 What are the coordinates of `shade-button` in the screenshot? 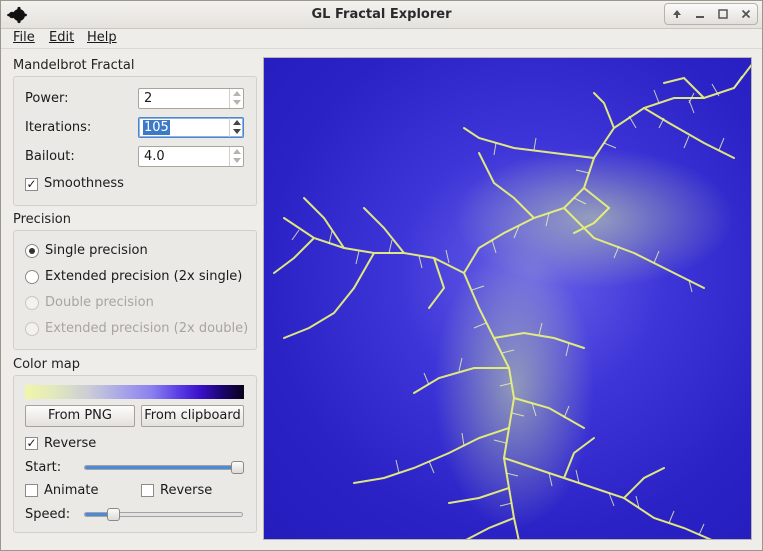 It's located at (677, 14).